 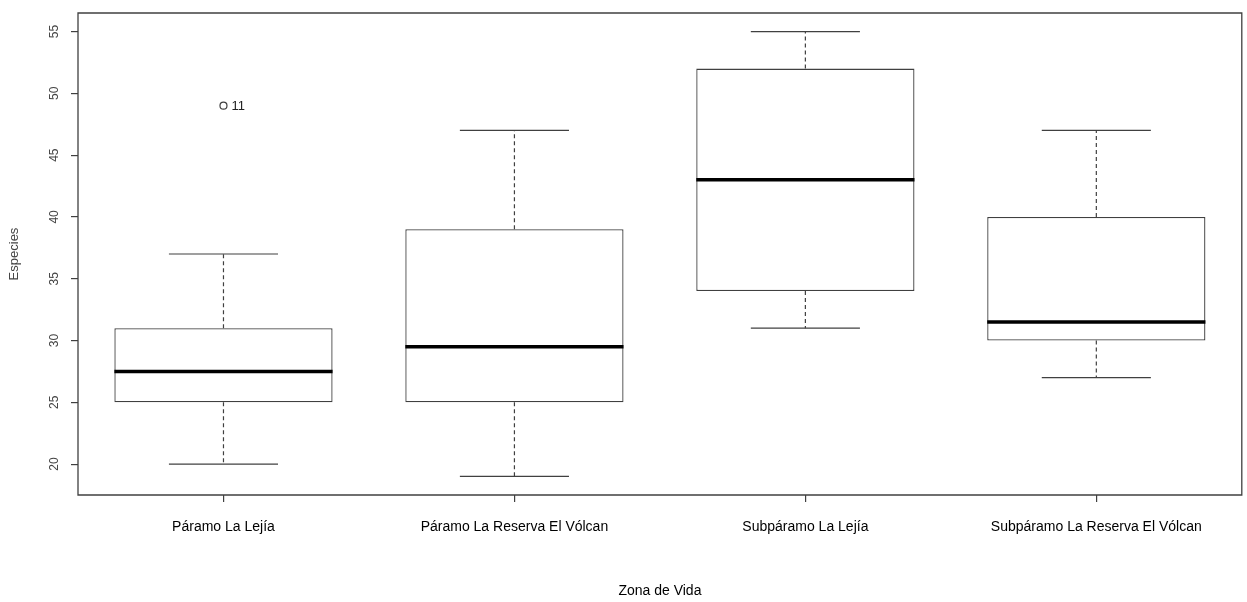 I want to click on y-tick-label: 45, so click(x=54, y=155).